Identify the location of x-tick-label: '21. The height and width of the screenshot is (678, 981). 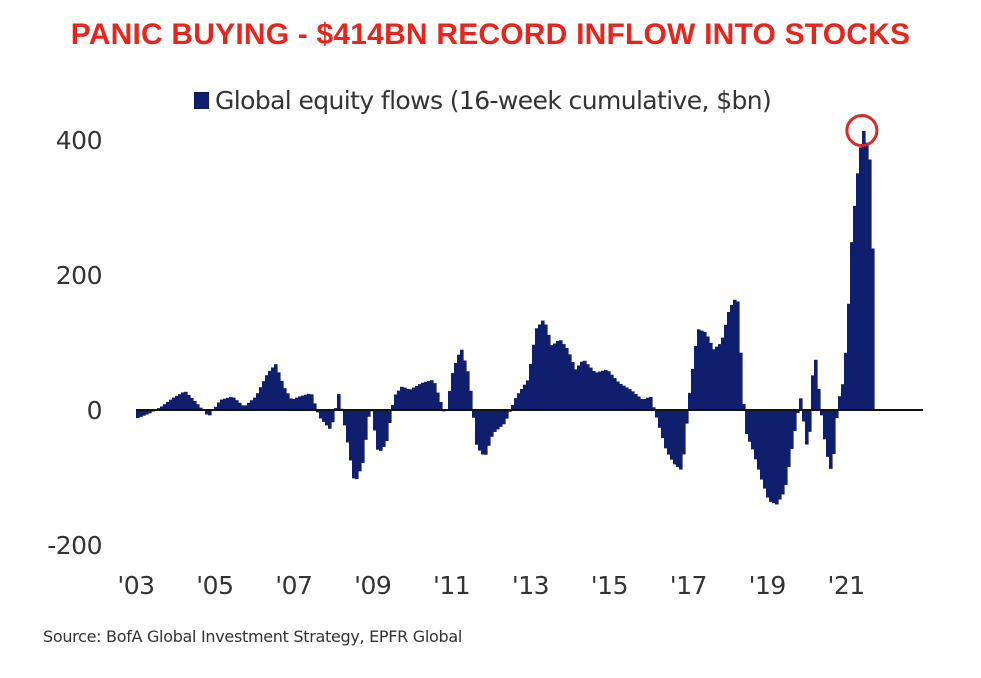
(846, 585).